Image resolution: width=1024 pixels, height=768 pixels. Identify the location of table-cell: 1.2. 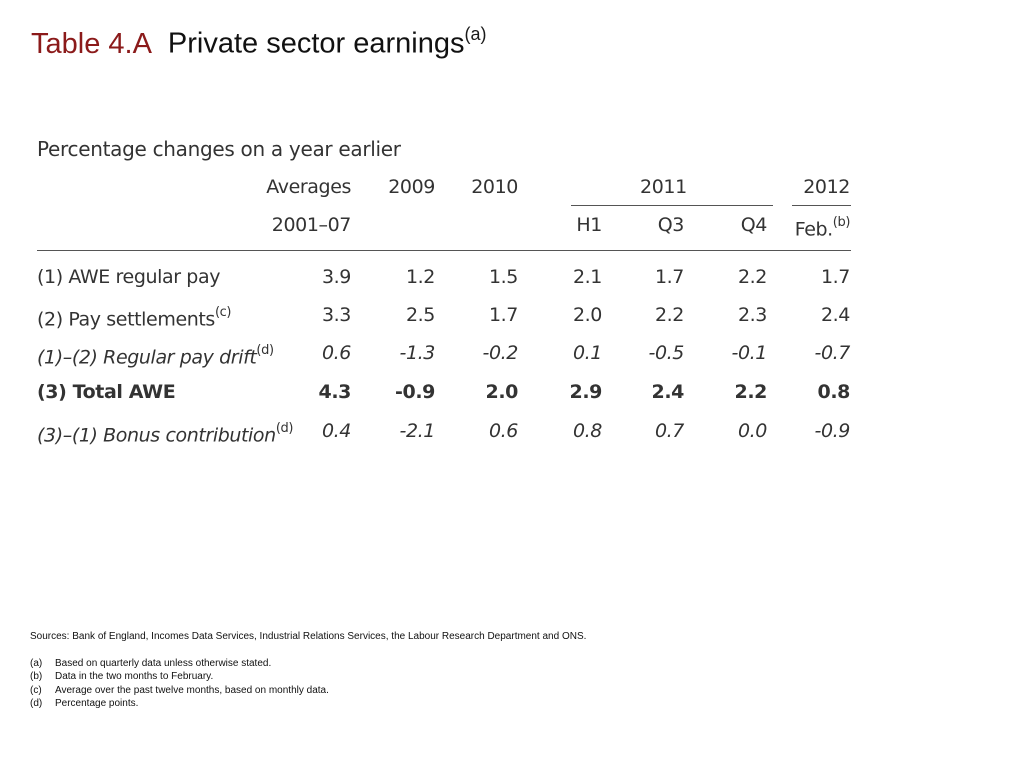
(420, 277).